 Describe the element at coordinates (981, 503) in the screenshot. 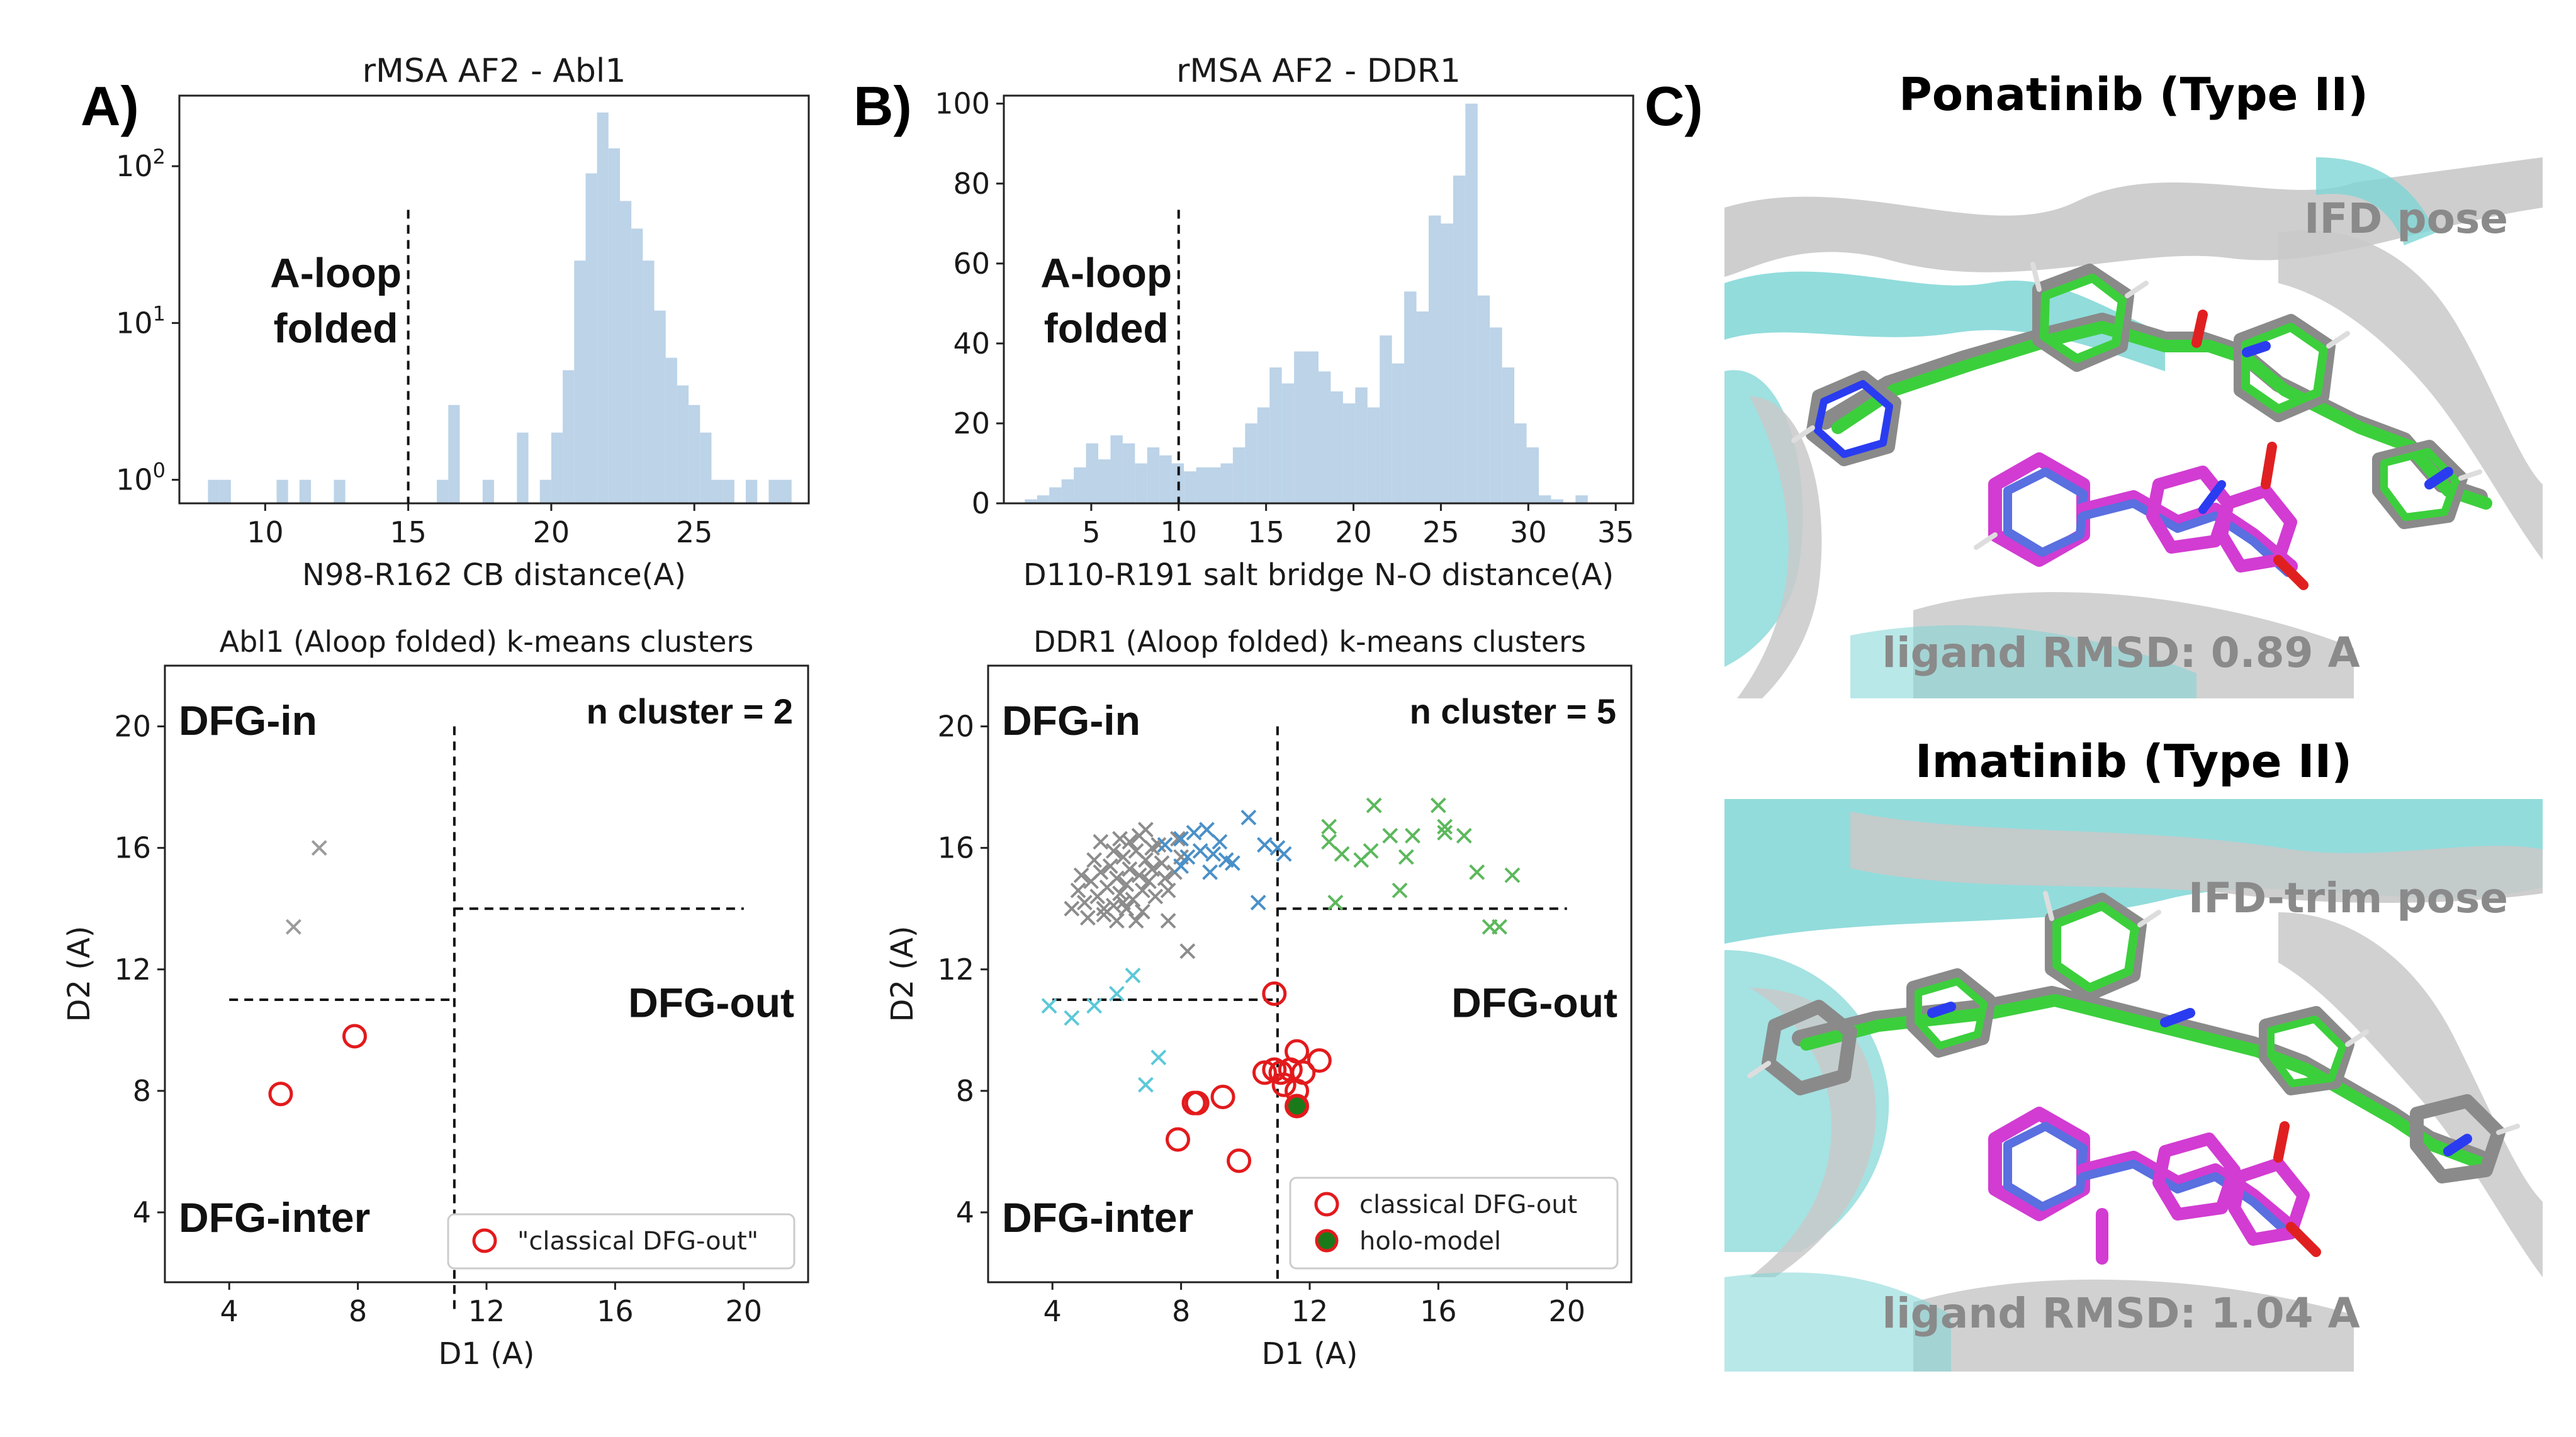

I see `y-tick-label: 0` at that location.